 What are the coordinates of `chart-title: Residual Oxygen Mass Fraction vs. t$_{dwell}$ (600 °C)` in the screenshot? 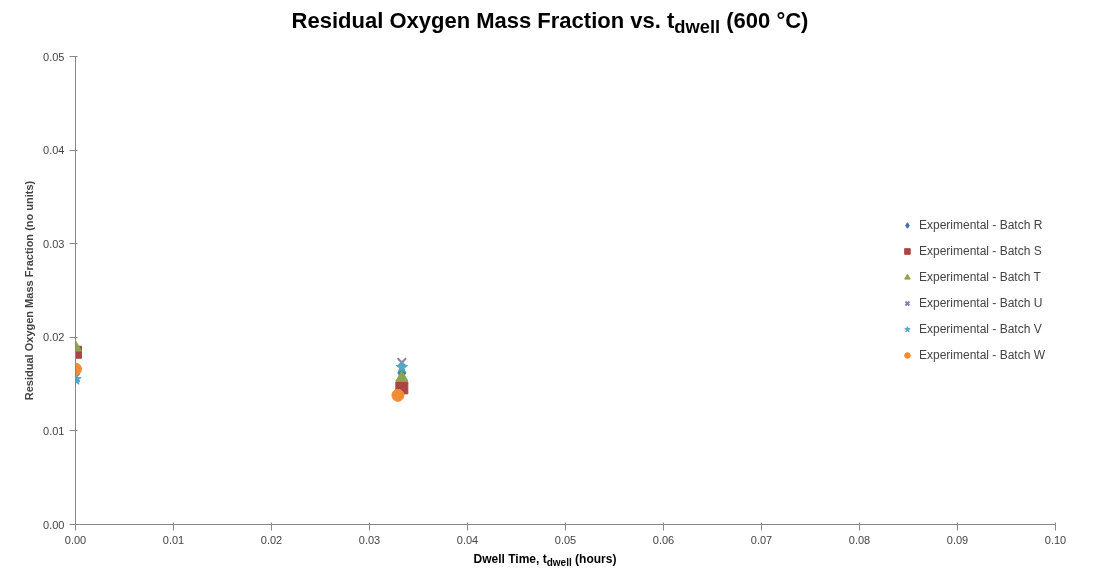 It's located at (550, 23).